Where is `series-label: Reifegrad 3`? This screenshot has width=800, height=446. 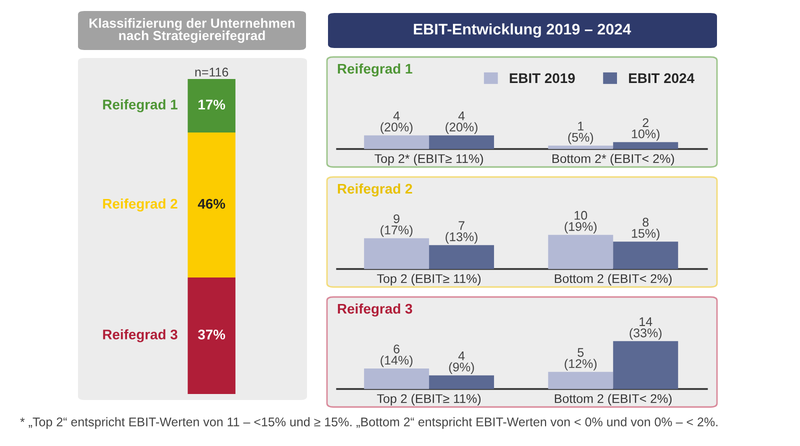 series-label: Reifegrad 3 is located at coordinates (140, 335).